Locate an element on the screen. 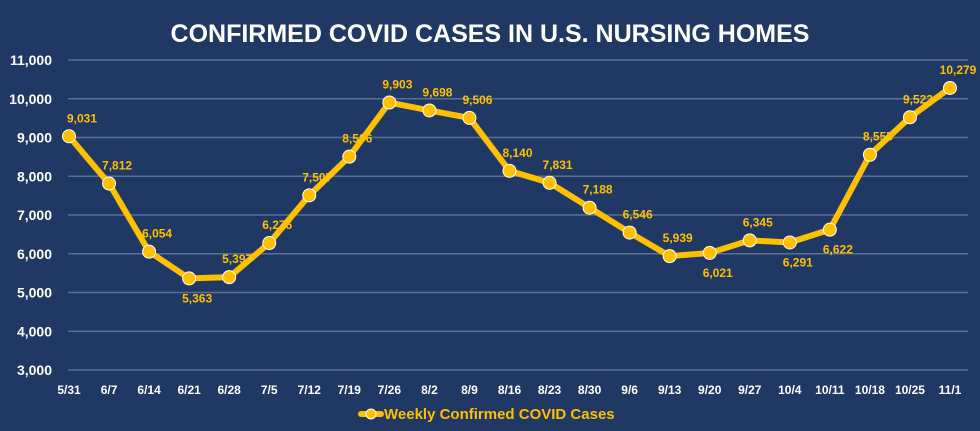 Image resolution: width=980 pixels, height=431 pixels. data-label: 6,546 is located at coordinates (638, 215).